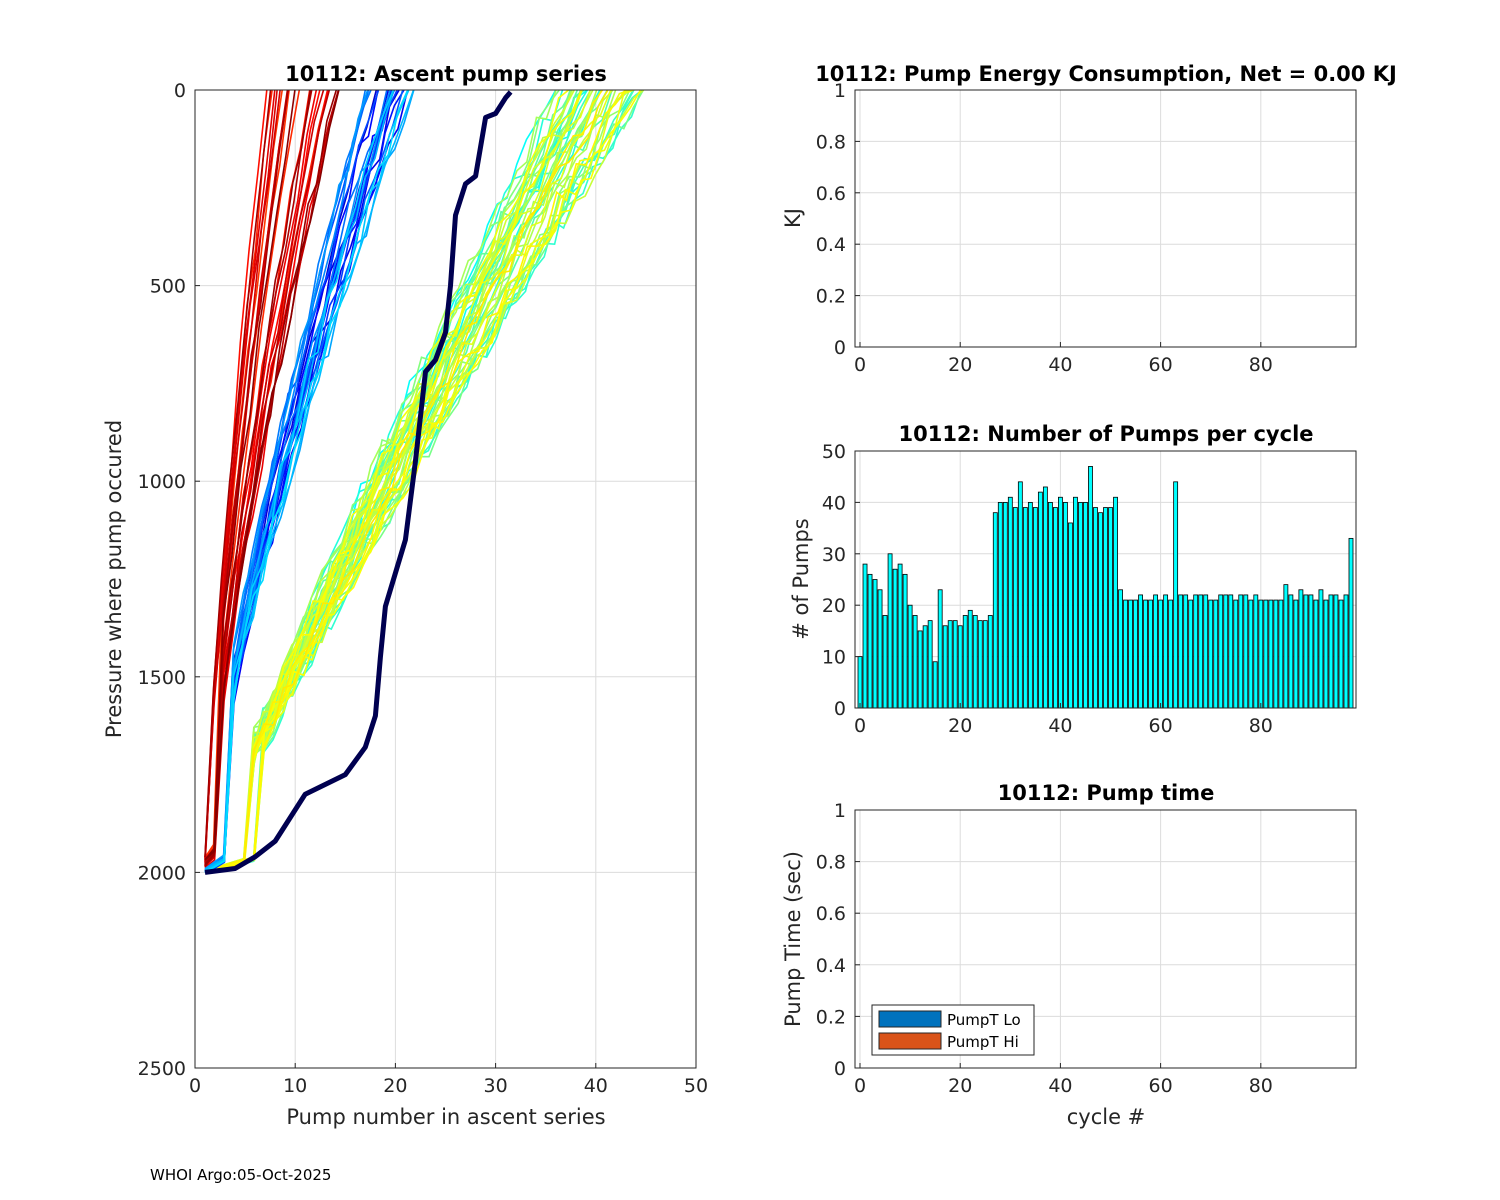 The width and height of the screenshot is (1500, 1200). What do you see at coordinates (1106, 793) in the screenshot?
I see `pumptime-title: 10112: Pump time` at bounding box center [1106, 793].